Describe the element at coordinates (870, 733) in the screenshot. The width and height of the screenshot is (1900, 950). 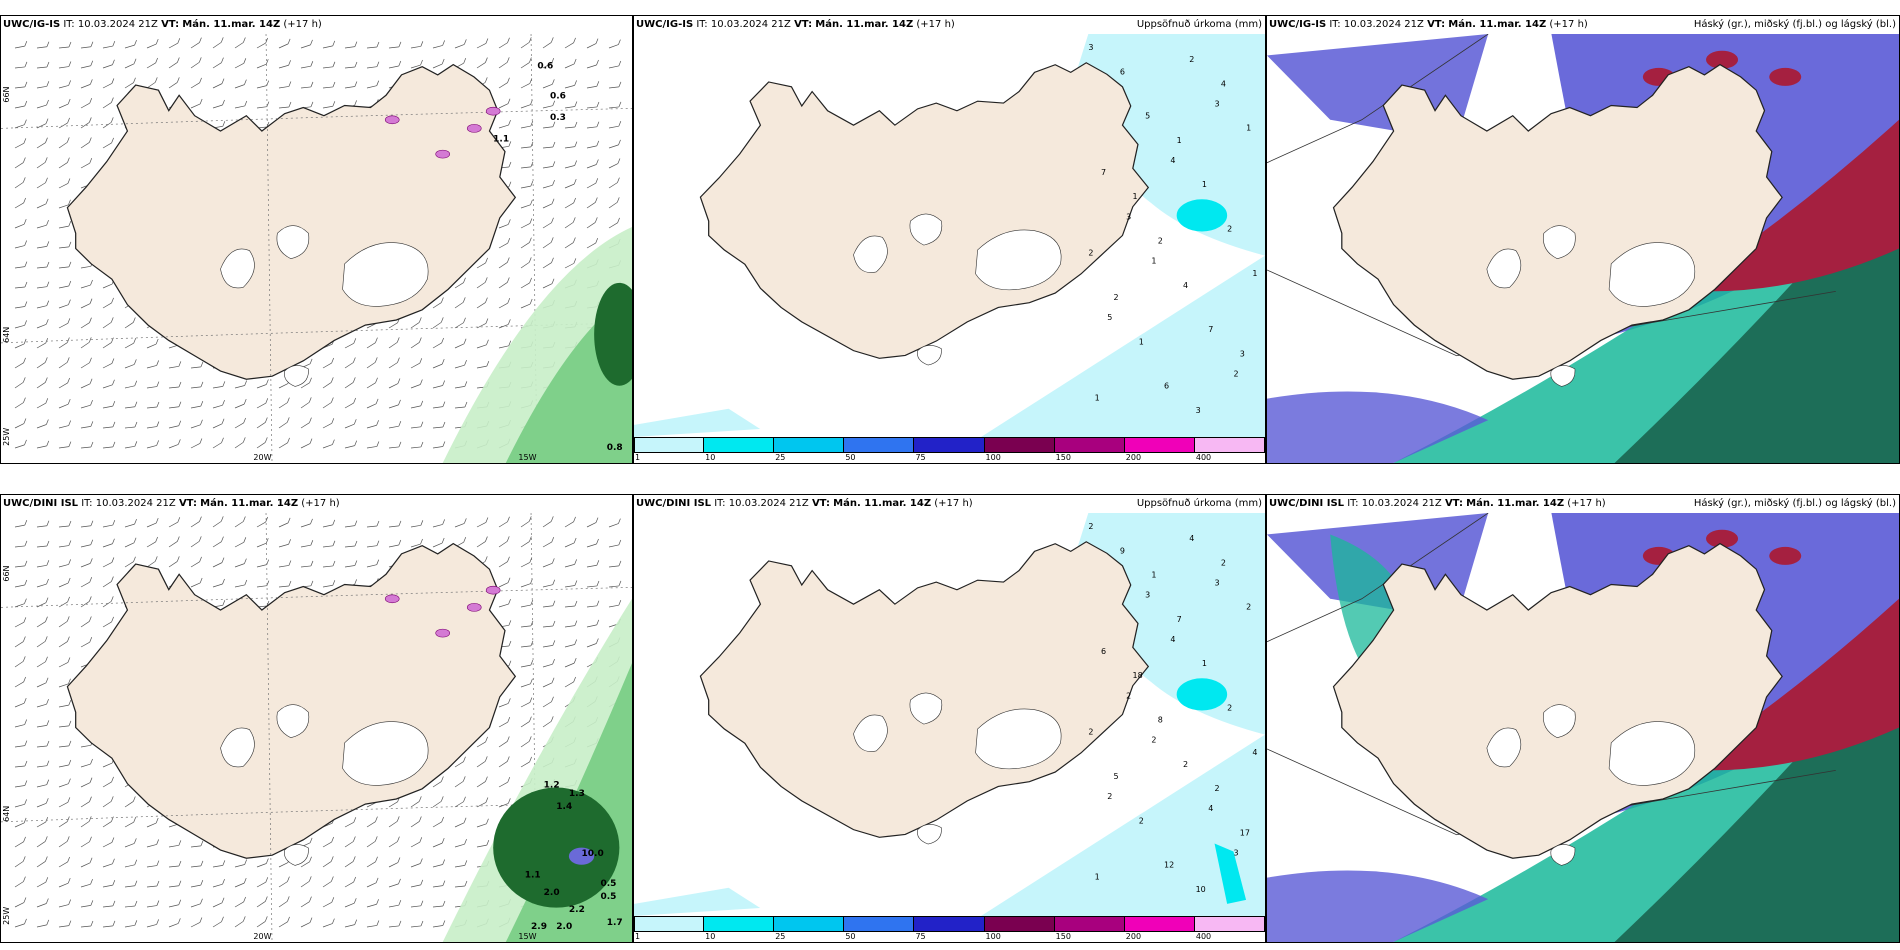
I see `glacier` at that location.